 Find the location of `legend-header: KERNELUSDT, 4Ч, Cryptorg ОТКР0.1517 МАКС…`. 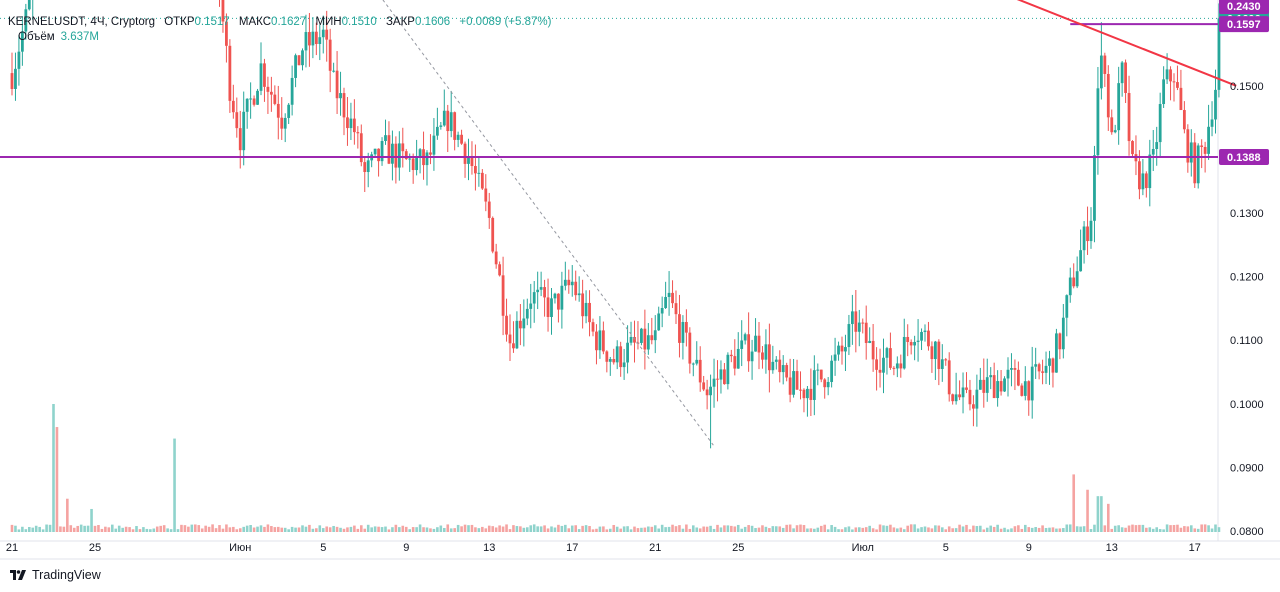

legend-header: KERNELUSDT, 4Ч, Cryptorg ОТКР0.1517 МАКС… is located at coordinates (279, 22).